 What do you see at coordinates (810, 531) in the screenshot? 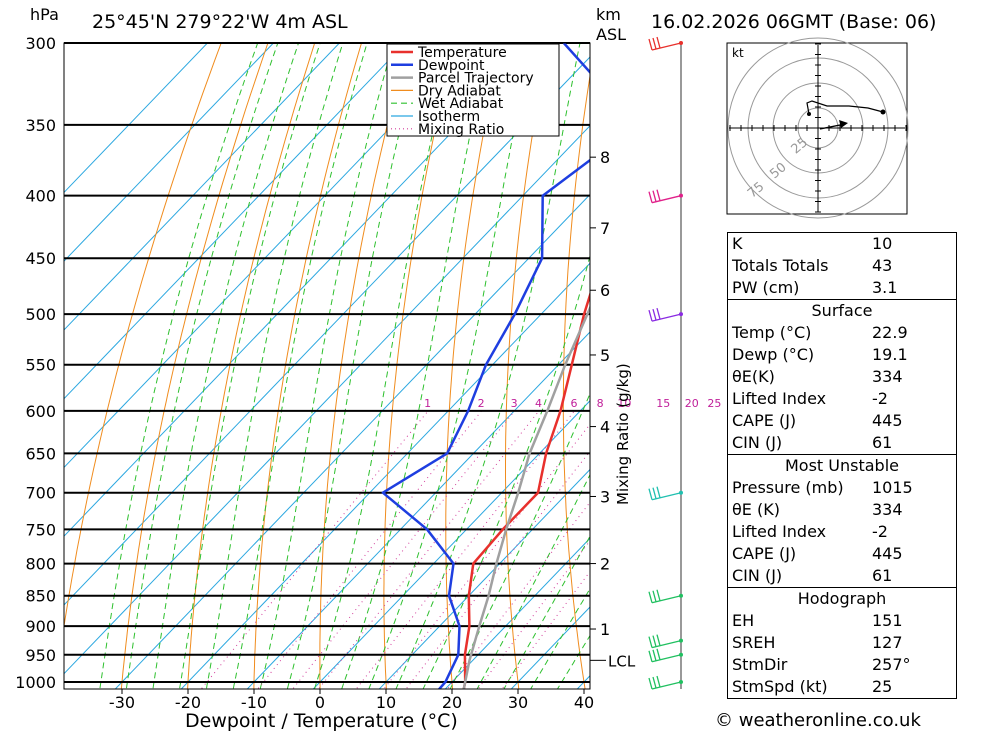
I see `row-mu-li: Lifted Index -2` at bounding box center [810, 531].